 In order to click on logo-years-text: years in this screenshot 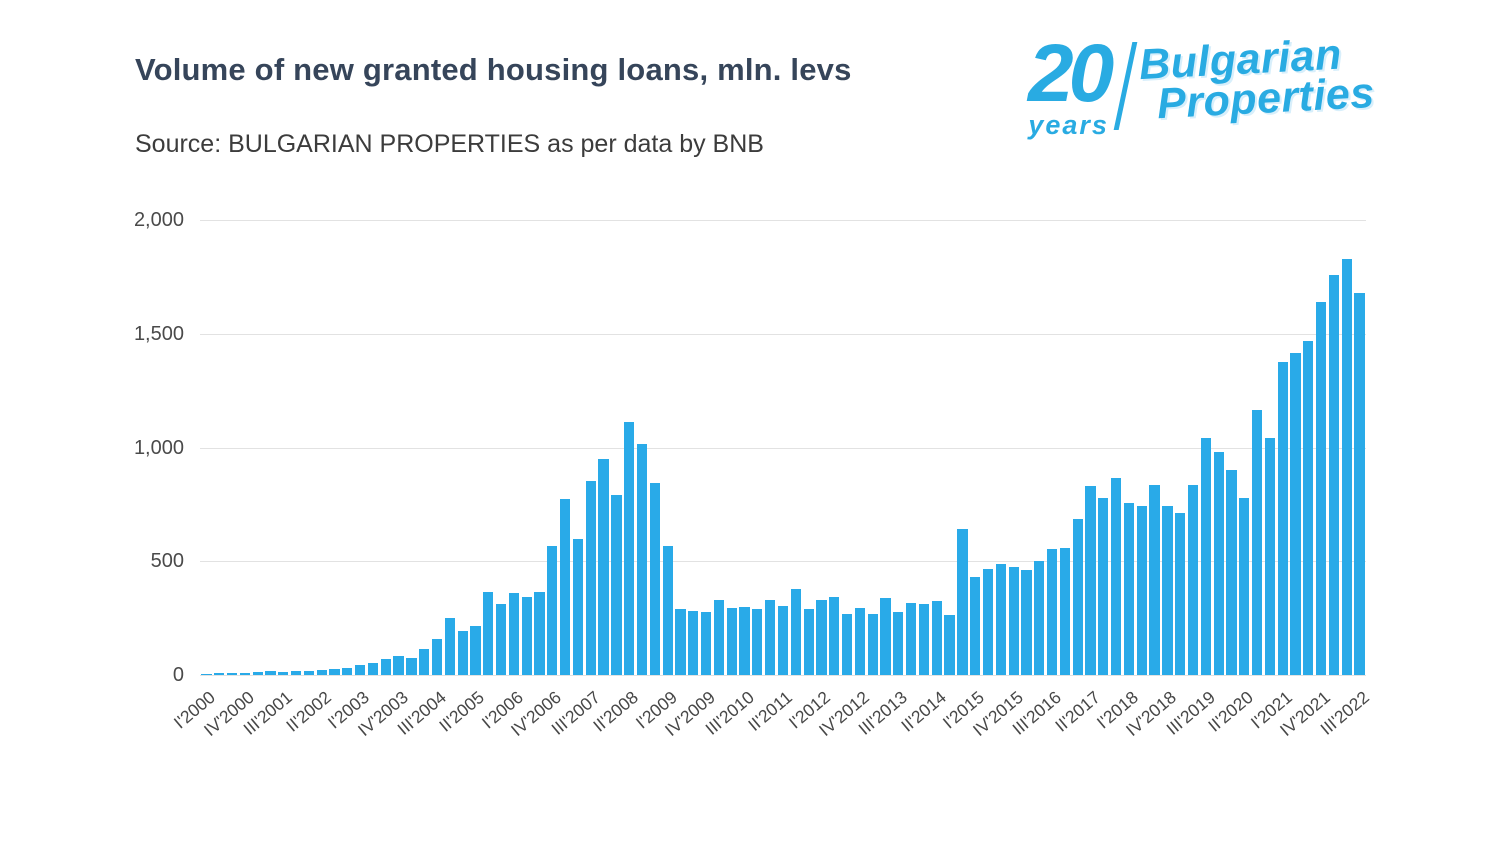, I will do `click(1068, 124)`.